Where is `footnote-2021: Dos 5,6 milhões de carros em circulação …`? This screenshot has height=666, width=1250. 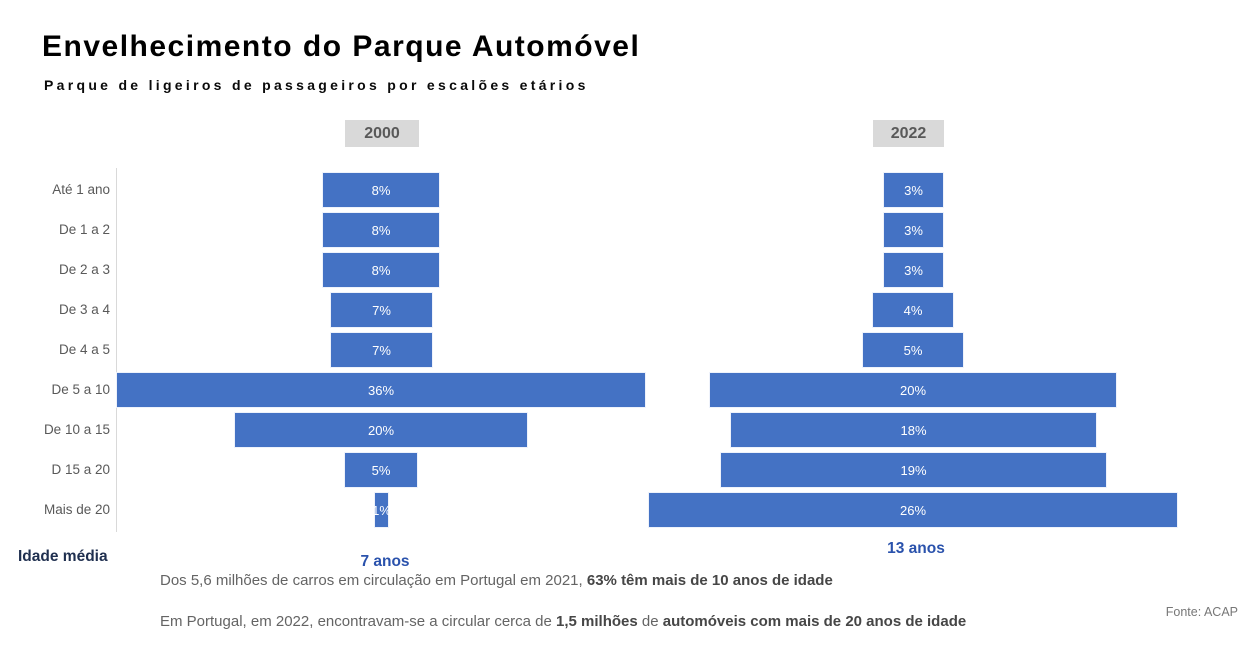 footnote-2021: Dos 5,6 milhões de carros em circulação … is located at coordinates (607, 580).